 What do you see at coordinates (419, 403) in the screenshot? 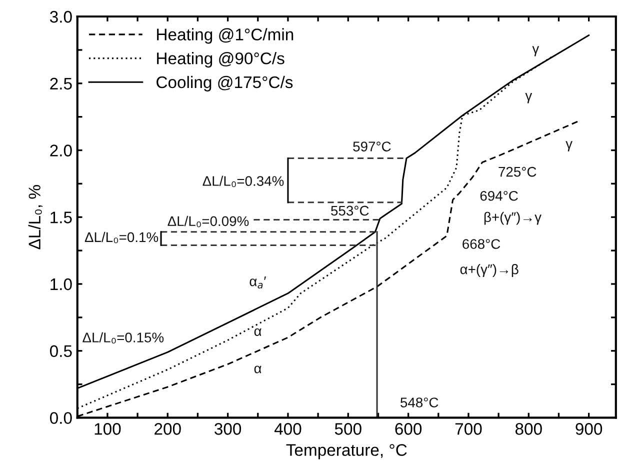
I see `annotation: 548°C` at bounding box center [419, 403].